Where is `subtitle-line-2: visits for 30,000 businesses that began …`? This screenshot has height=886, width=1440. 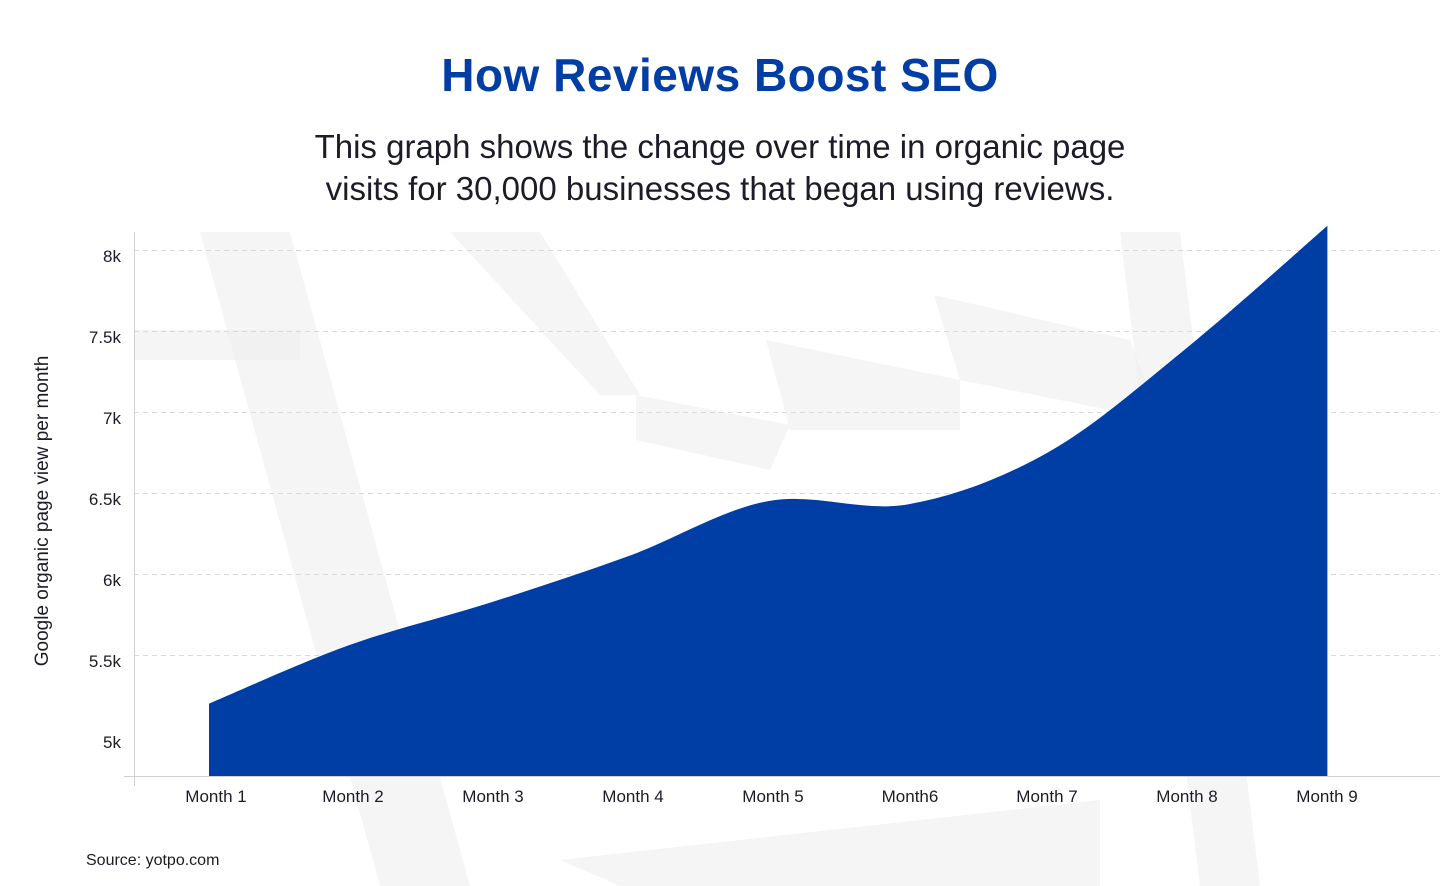 subtitle-line-2: visits for 30,000 businesses that began … is located at coordinates (720, 188).